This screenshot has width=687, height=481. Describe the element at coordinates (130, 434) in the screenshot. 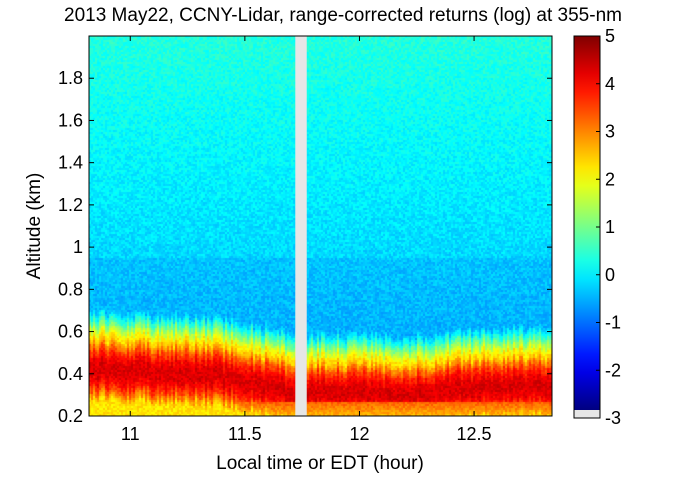

I see `x-tick-label: 11` at that location.